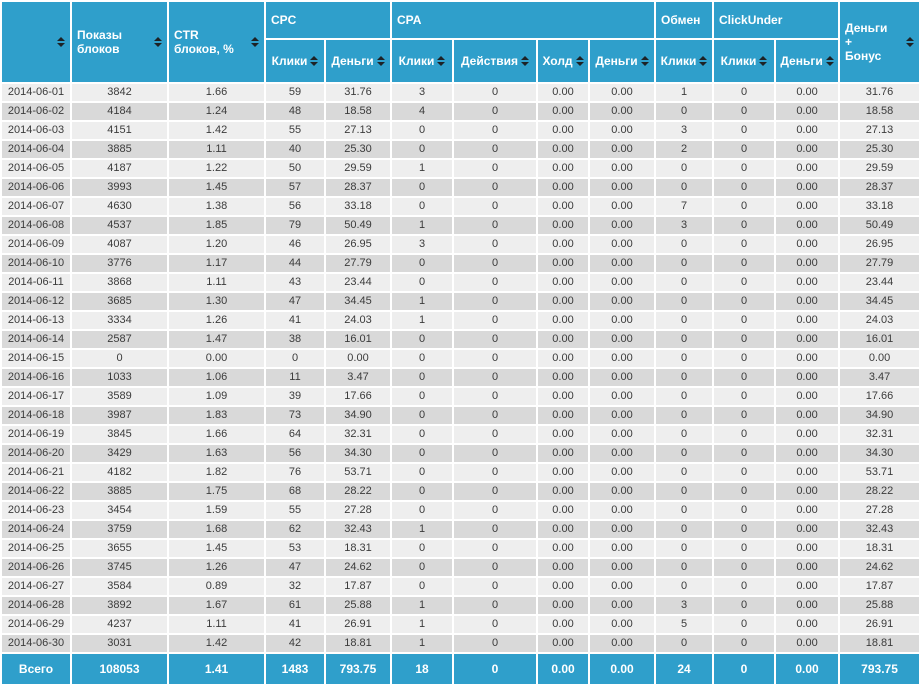 This screenshot has height=695, width=921. I want to click on header-cpa-clicks: Клики, so click(422, 61).